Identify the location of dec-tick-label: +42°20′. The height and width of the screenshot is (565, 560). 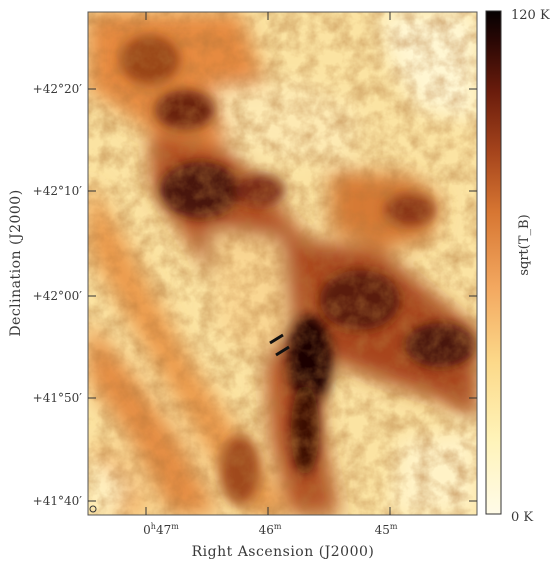
(58, 89).